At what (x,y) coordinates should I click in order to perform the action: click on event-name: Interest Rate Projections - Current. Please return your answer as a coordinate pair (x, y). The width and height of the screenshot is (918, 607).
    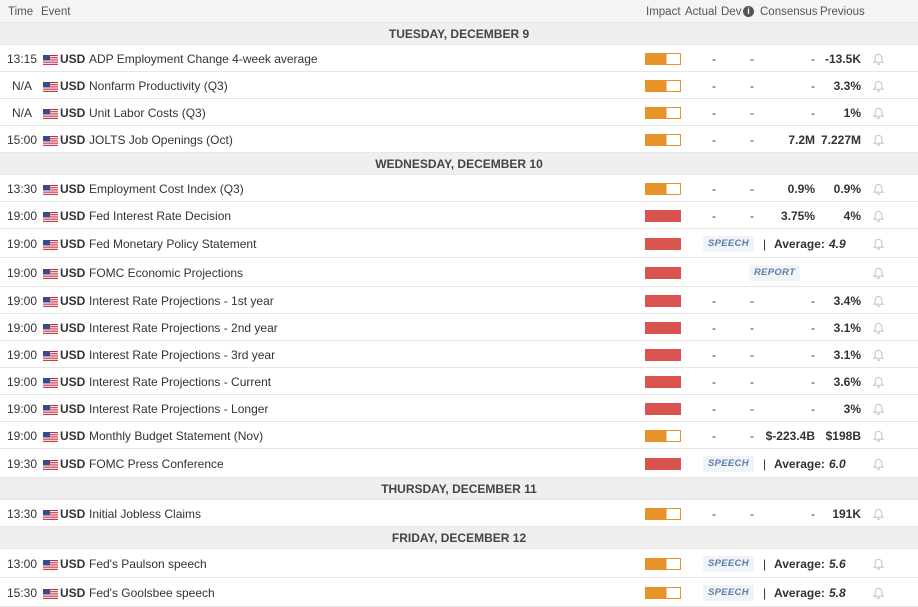
    Looking at the image, I should click on (180, 381).